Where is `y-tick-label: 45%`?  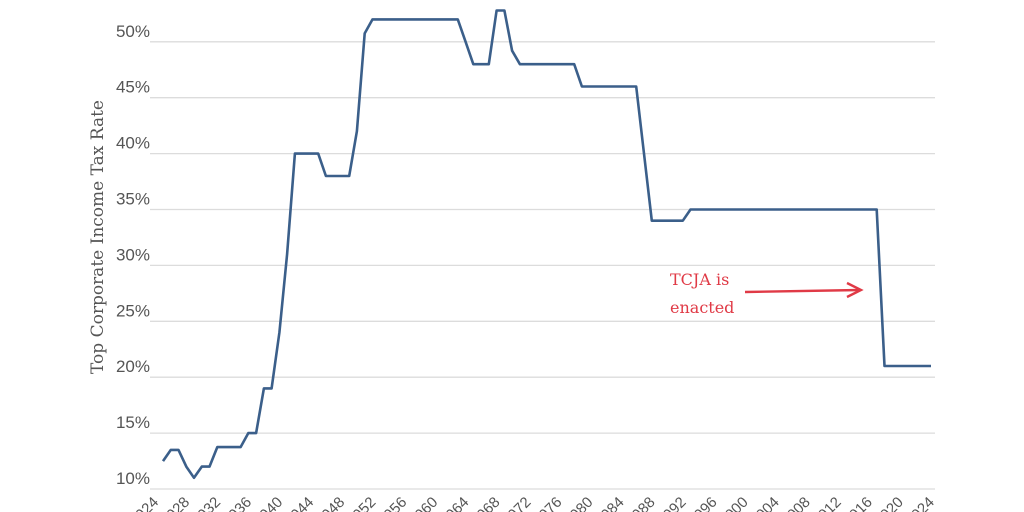 y-tick-label: 45% is located at coordinates (133, 87).